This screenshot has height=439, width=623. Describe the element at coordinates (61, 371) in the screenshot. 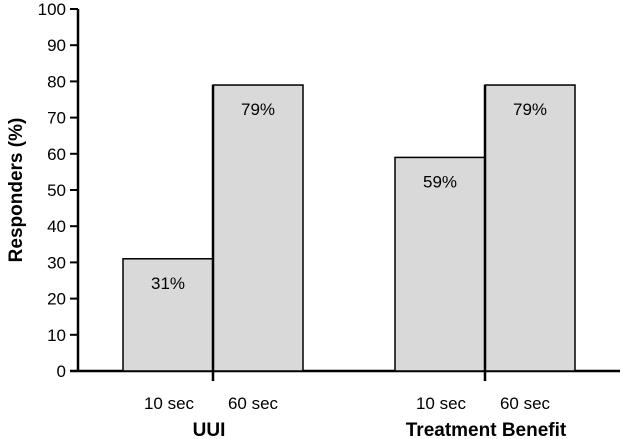

I see `y-tick-label: 0` at that location.